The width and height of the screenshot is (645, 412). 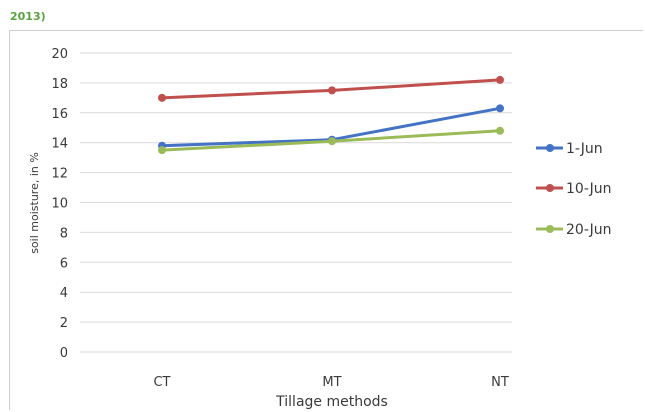 I want to click on x-axis-ticks: CT MT NT, so click(x=330, y=382).